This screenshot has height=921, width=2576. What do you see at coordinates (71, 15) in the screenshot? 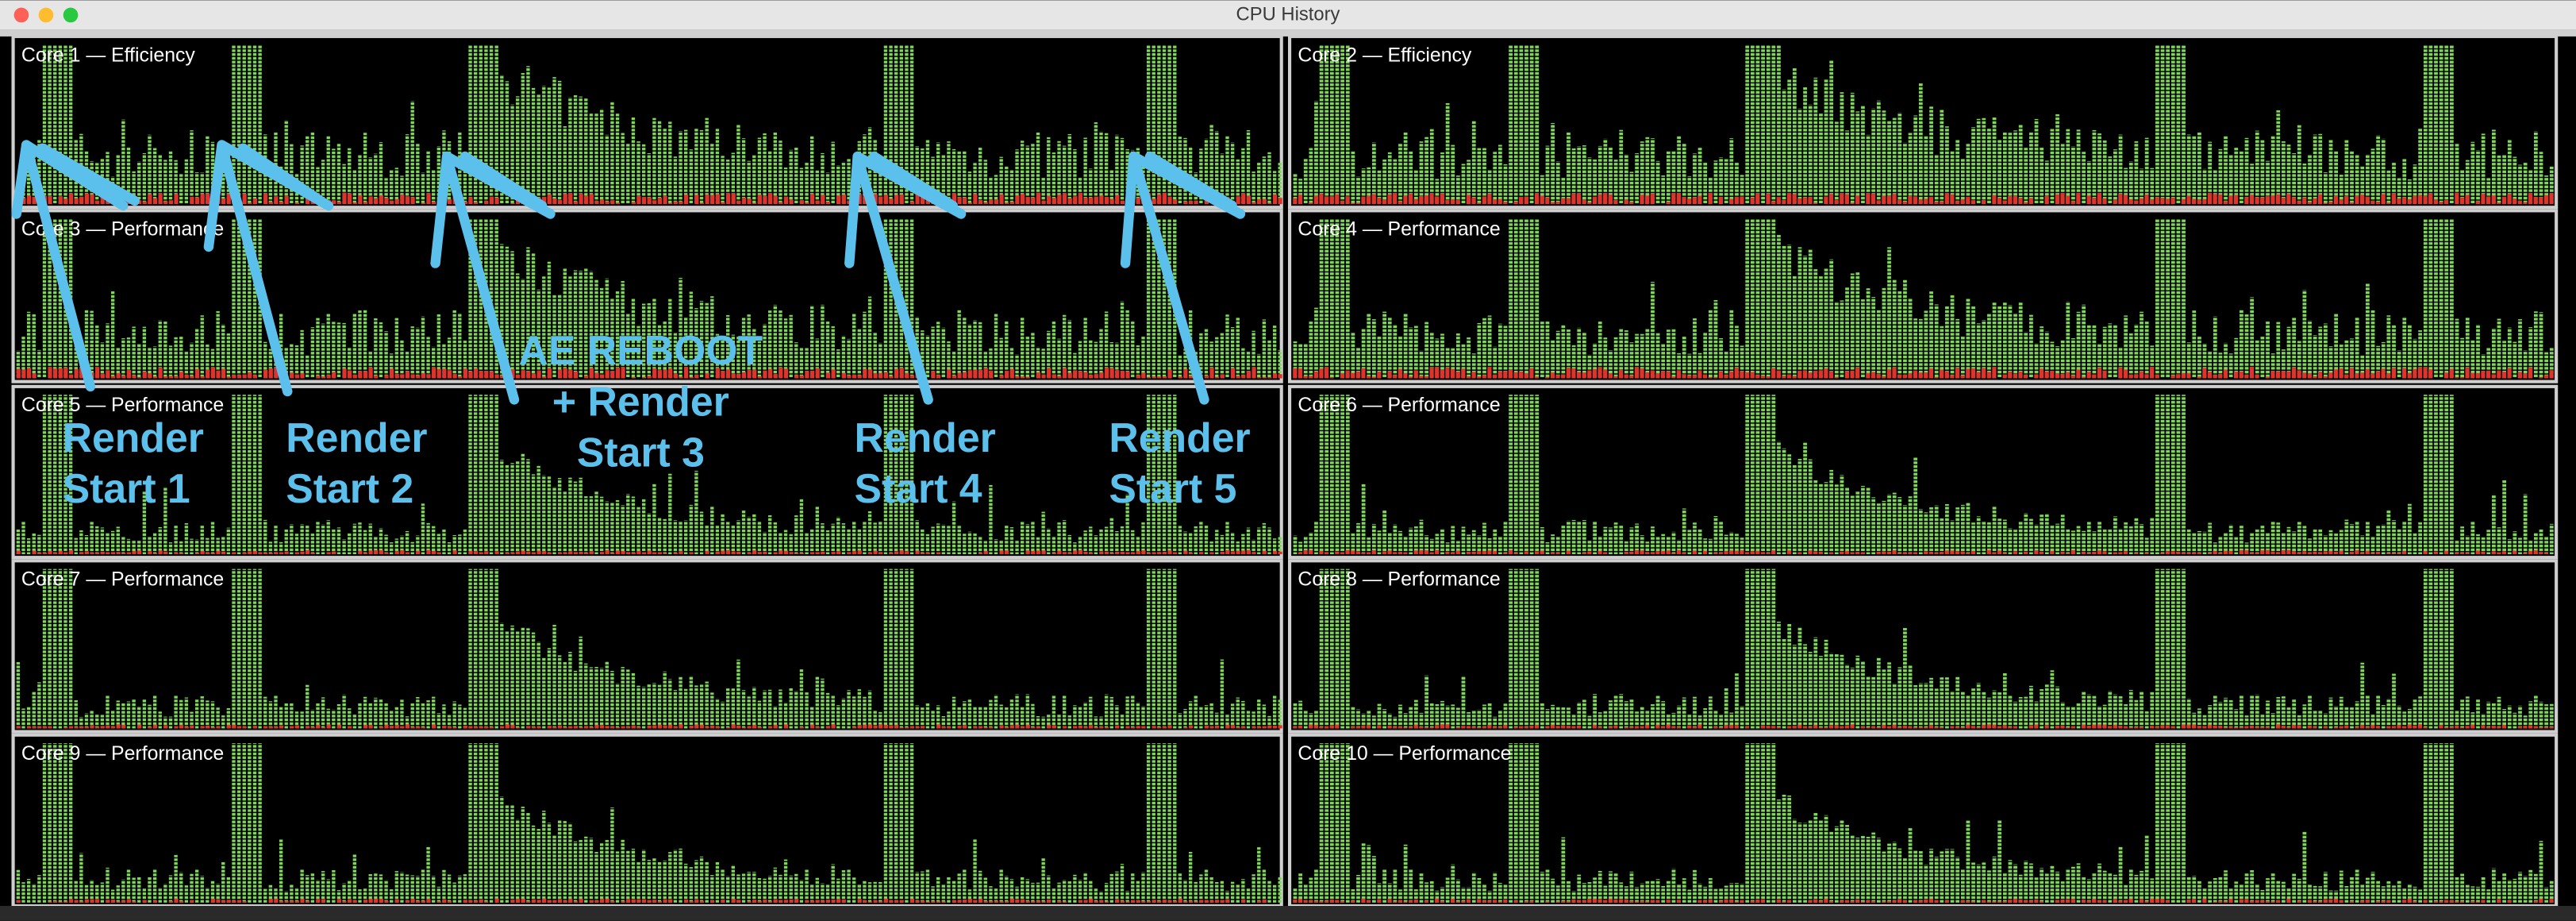
I see `zoom-button` at bounding box center [71, 15].